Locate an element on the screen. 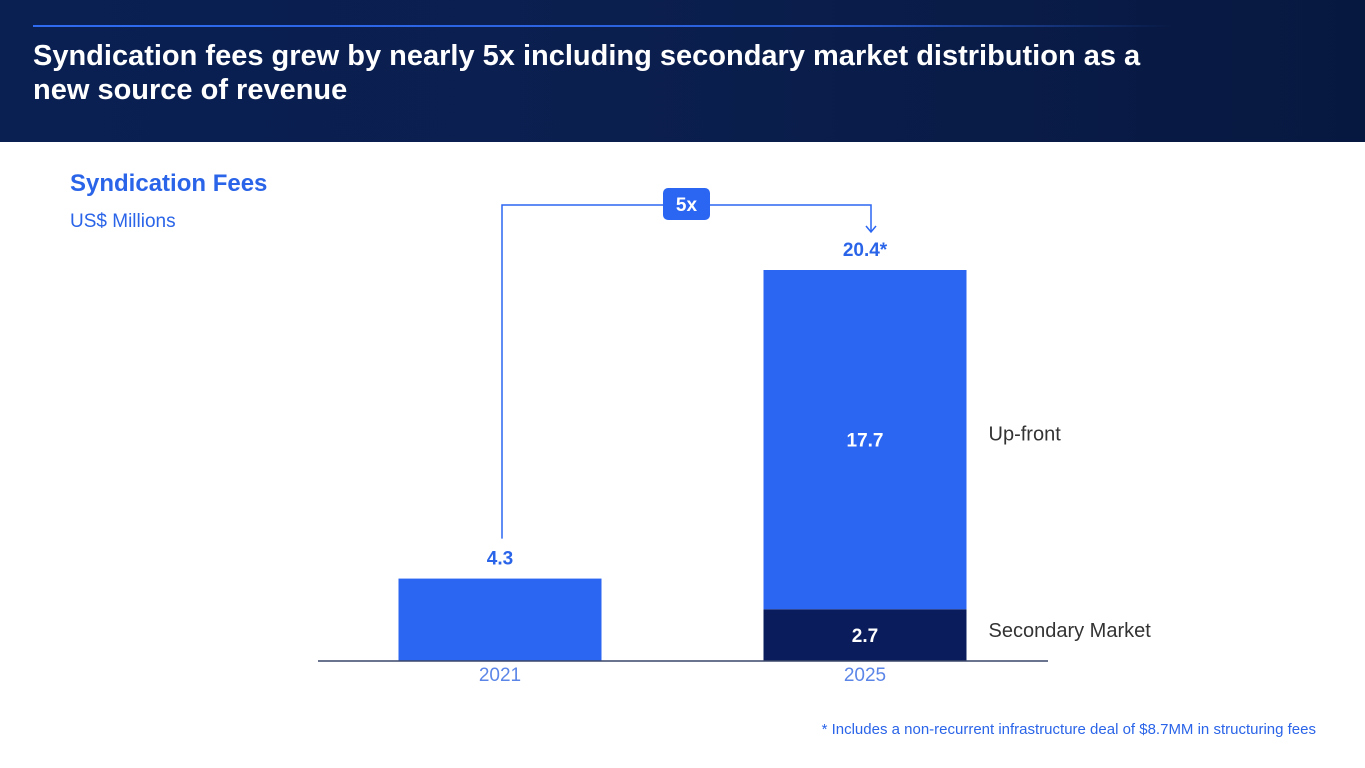 This screenshot has height=768, width=1365. growth-badge-label: 5x is located at coordinates (687, 205).